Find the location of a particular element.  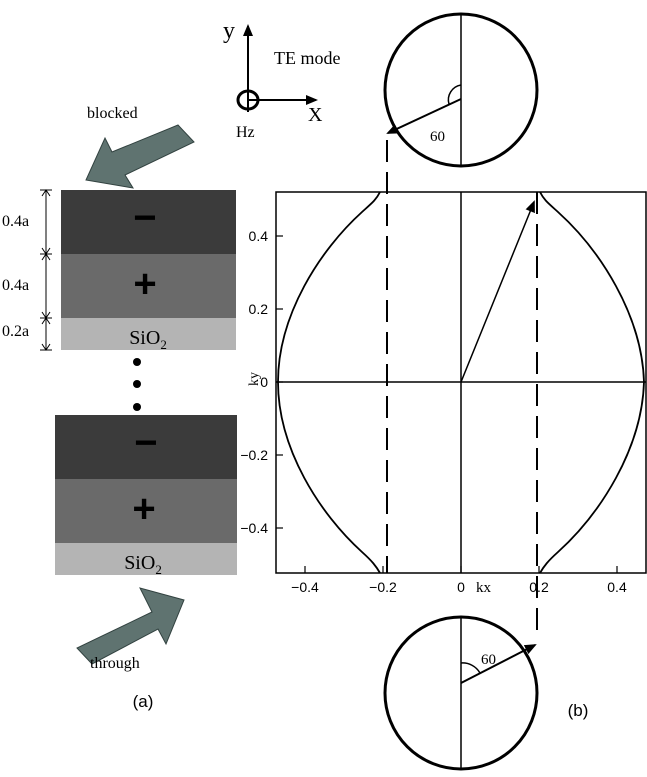

thickness-label-1: 0.4a is located at coordinates (15, 221).